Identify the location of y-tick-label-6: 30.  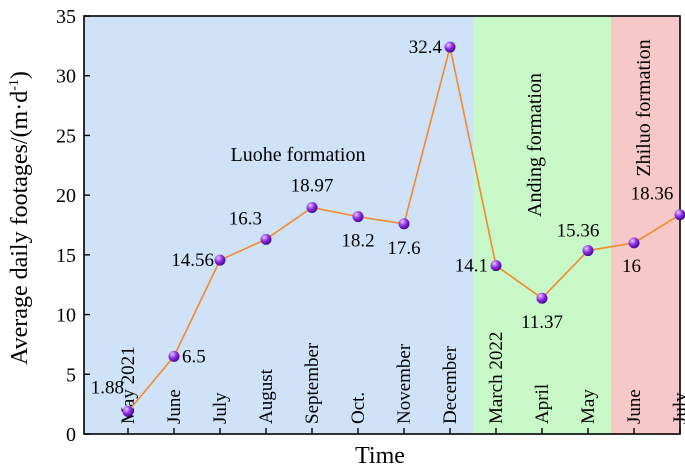
(66, 77).